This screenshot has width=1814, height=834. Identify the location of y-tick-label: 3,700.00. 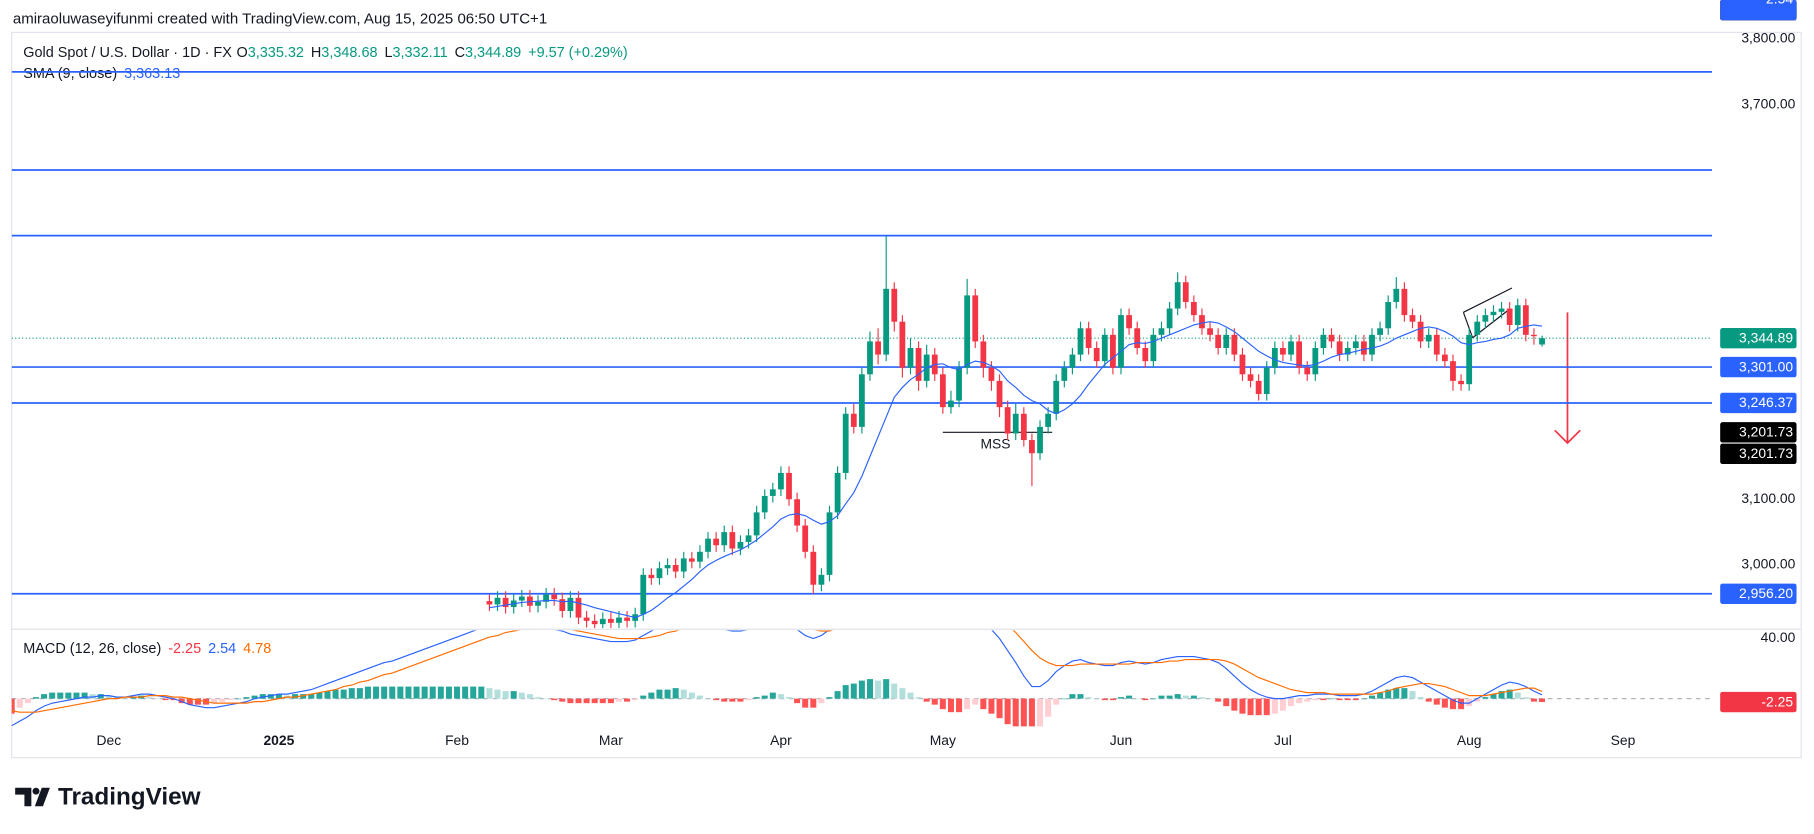
(1768, 103).